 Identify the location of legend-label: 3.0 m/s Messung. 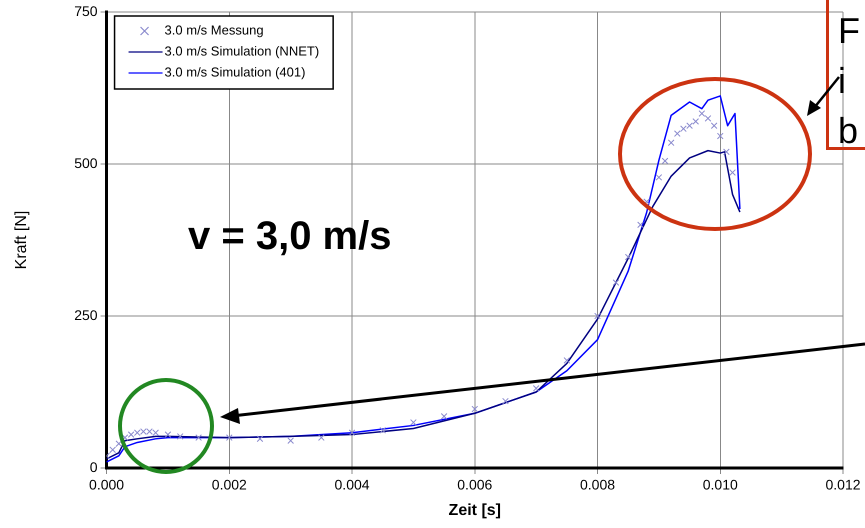
(214, 30).